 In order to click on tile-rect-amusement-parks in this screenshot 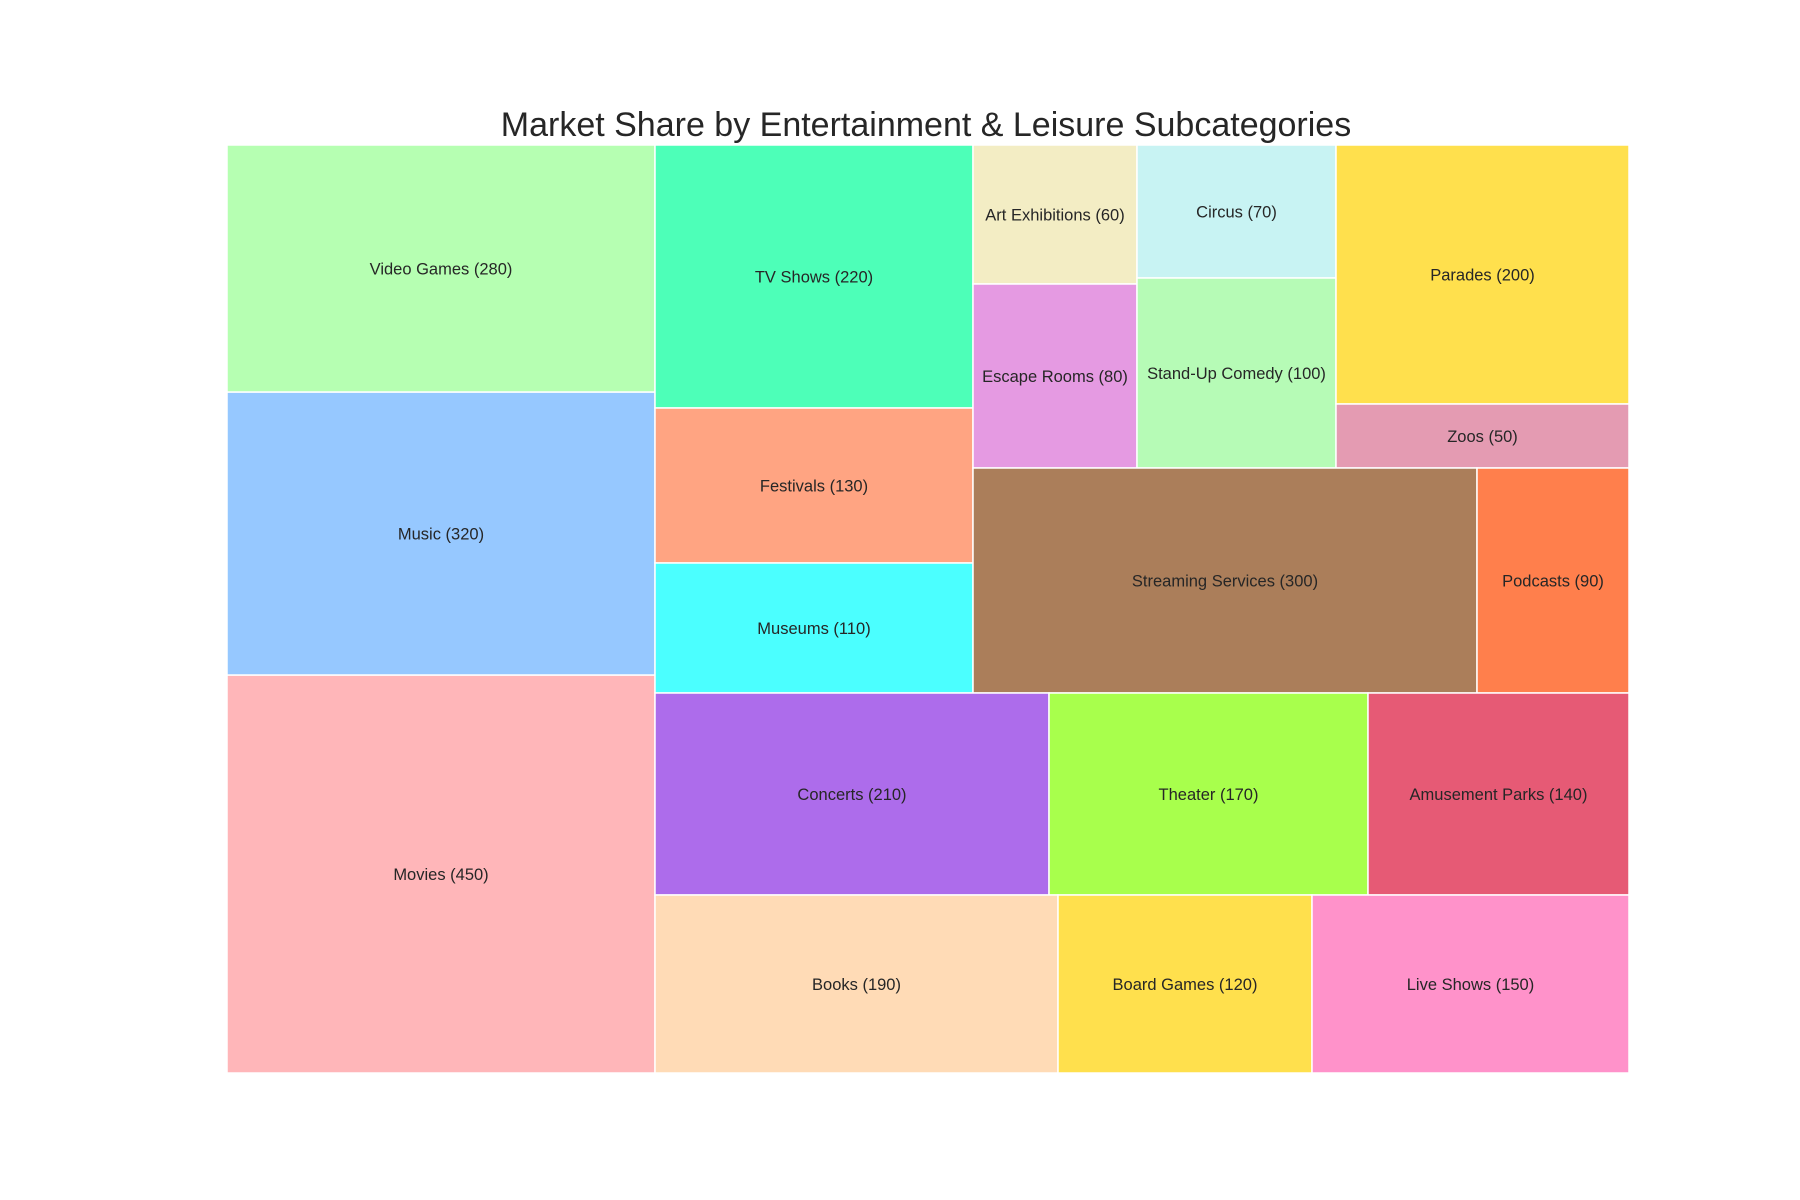, I will do `click(1498, 794)`.